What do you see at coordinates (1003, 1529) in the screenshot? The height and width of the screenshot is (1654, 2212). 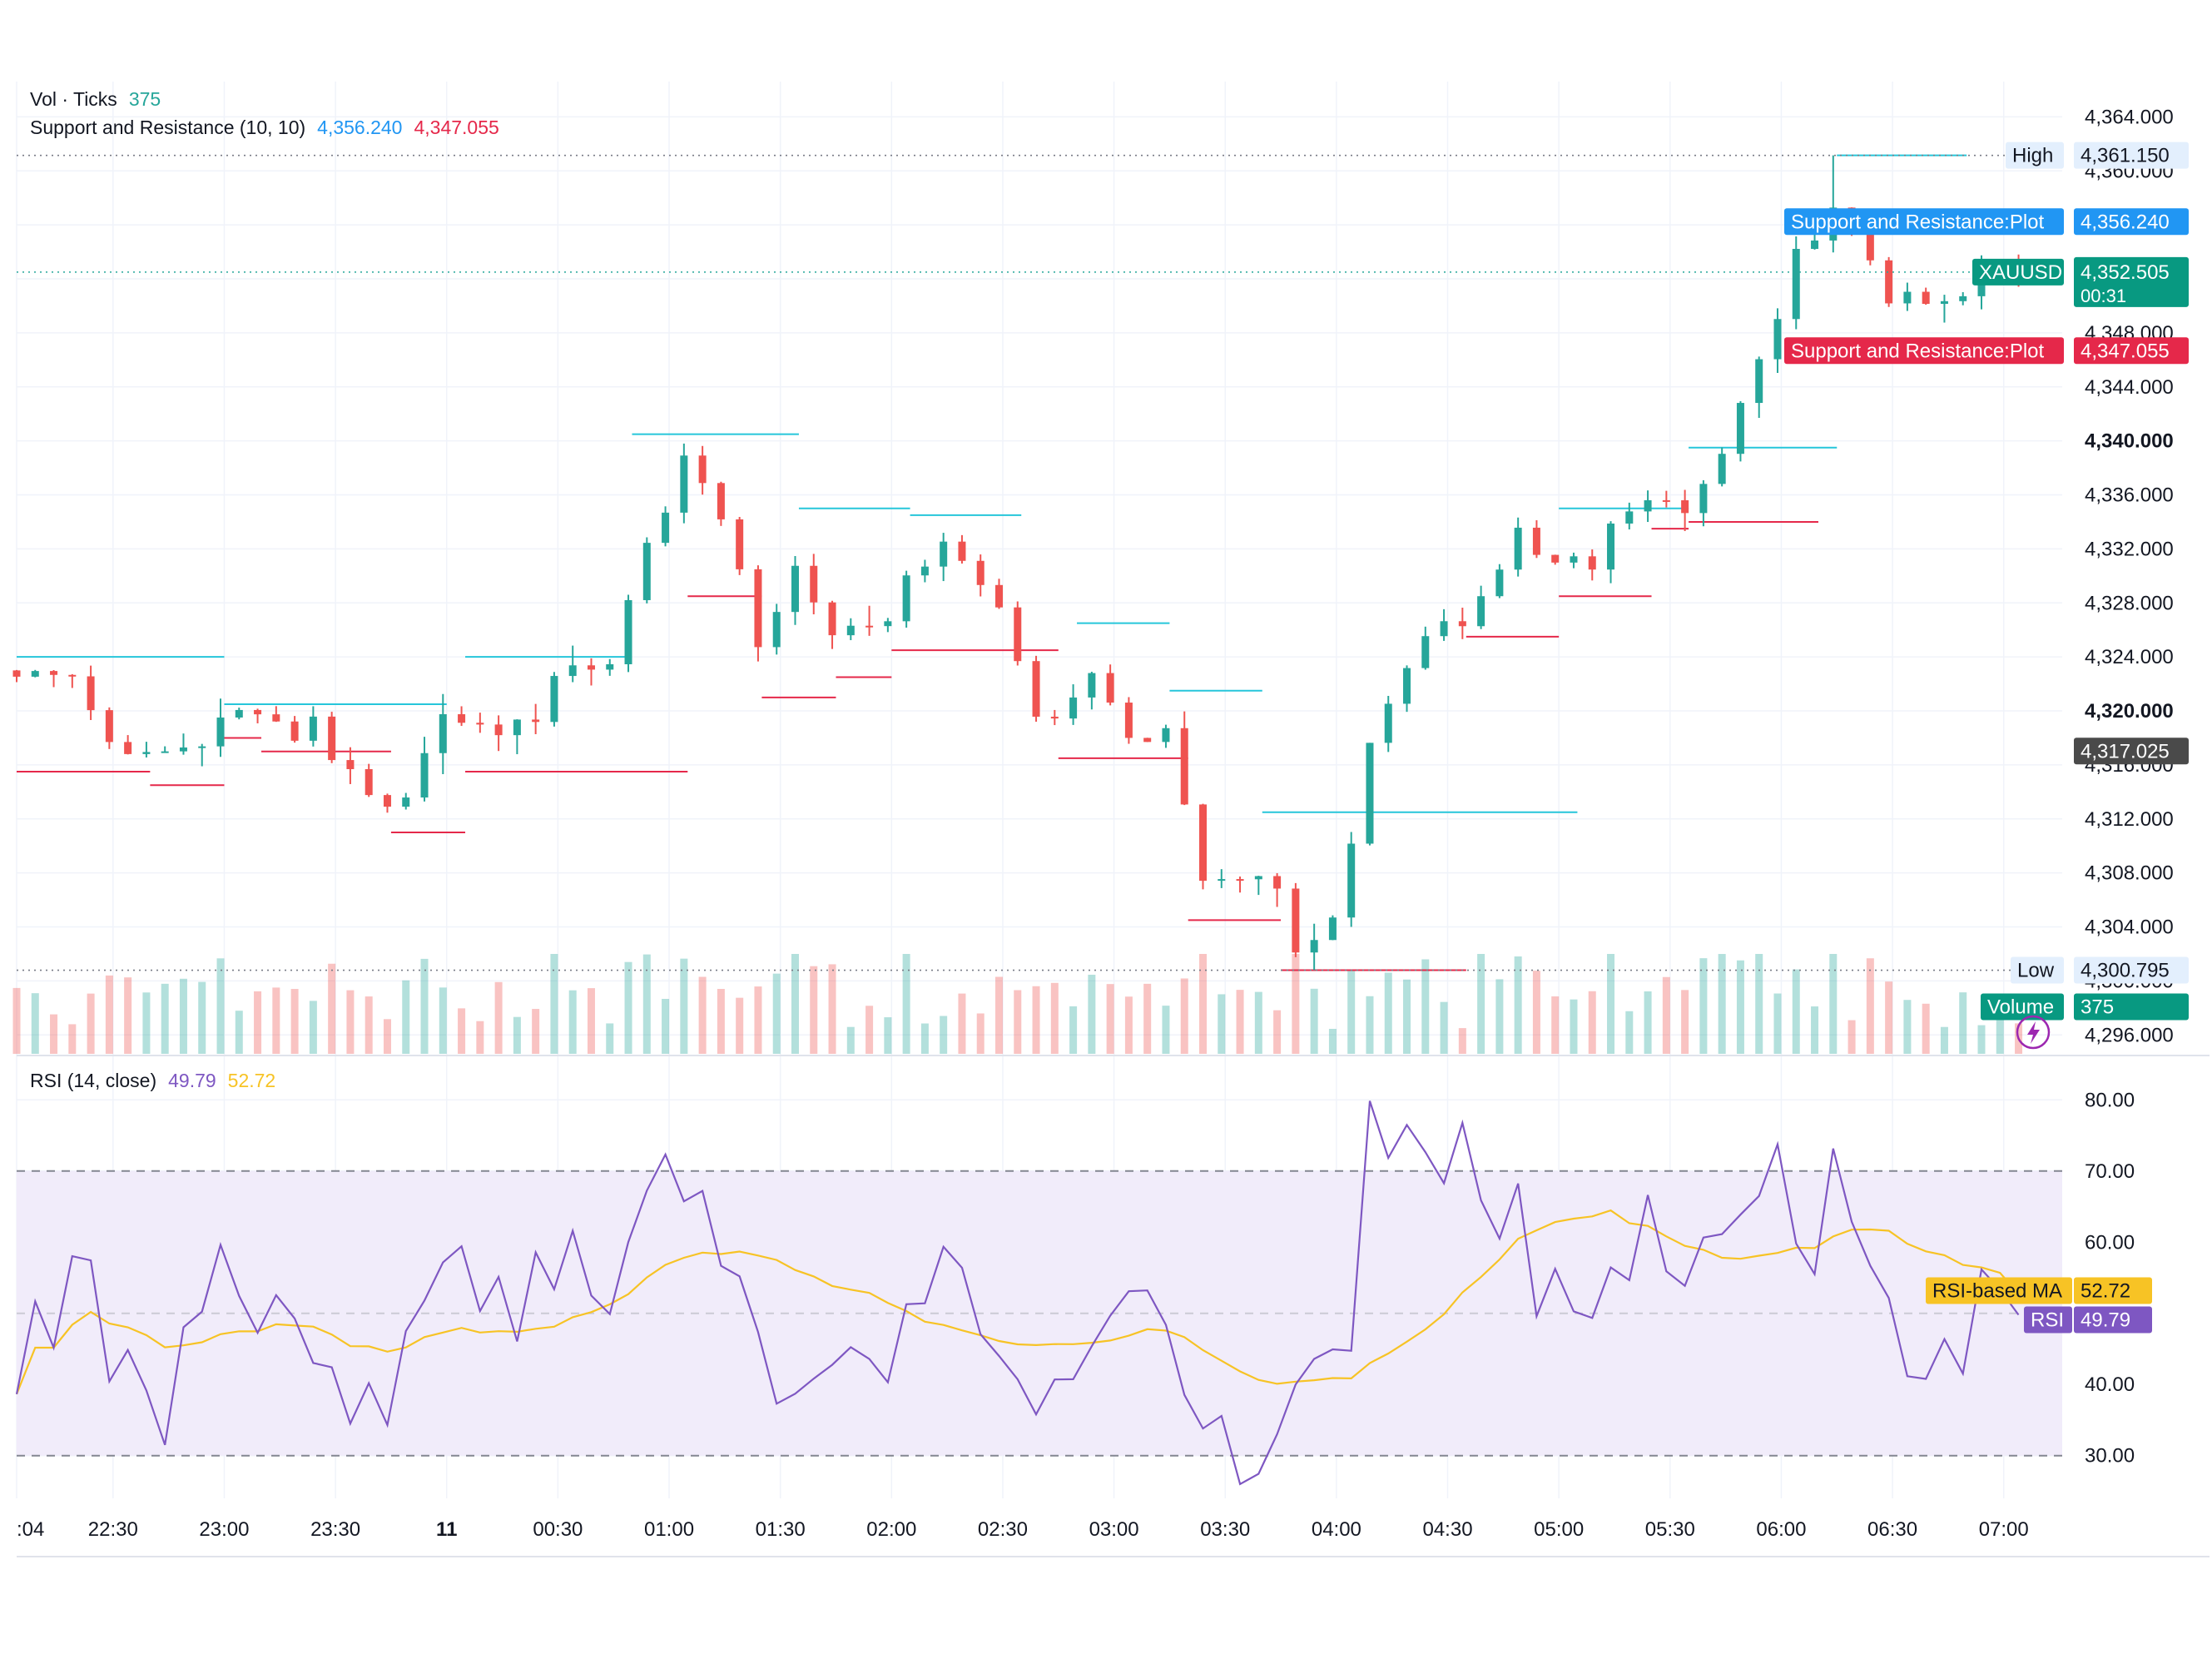 I see `time-tick-label: 02:30` at bounding box center [1003, 1529].